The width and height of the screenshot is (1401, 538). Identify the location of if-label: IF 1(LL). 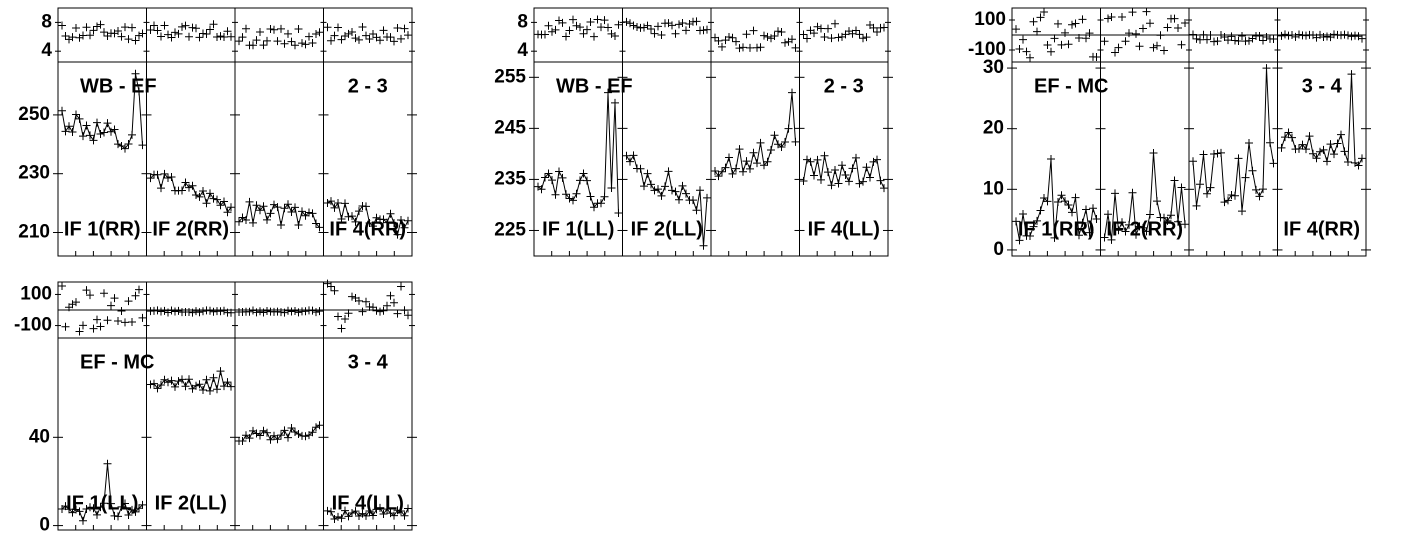
(578, 229).